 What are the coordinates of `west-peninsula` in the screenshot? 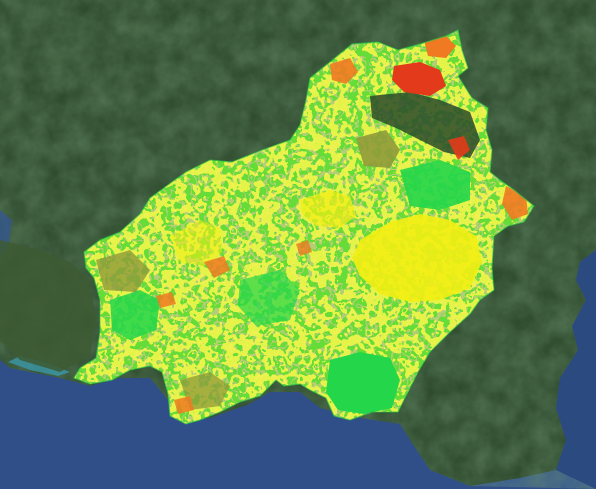 It's located at (48, 306).